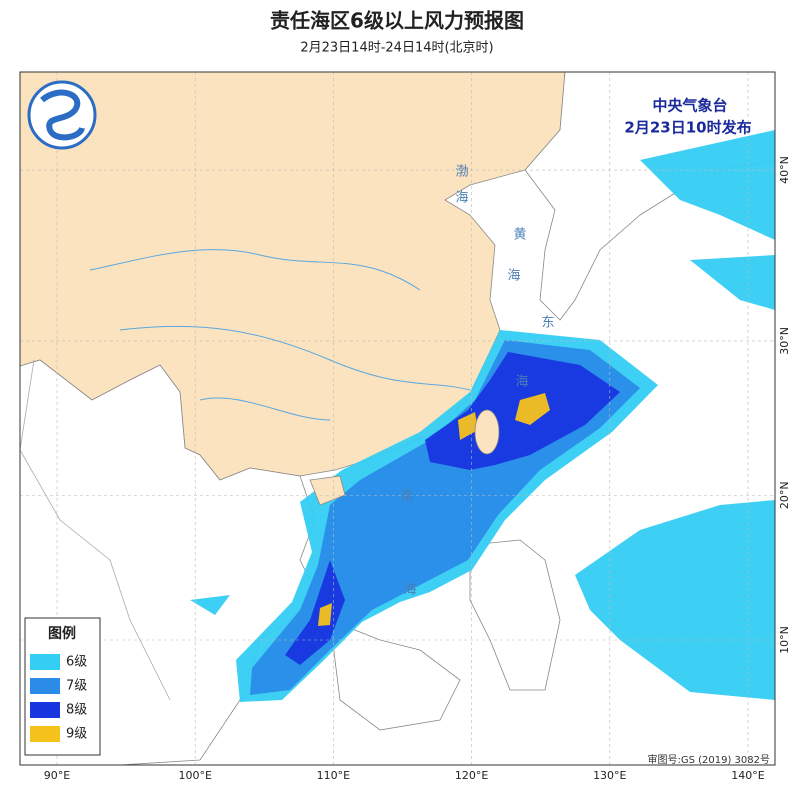 This screenshot has width=795, height=797. Describe the element at coordinates (471, 775) in the screenshot. I see `longitude-label: 120°E` at that location.